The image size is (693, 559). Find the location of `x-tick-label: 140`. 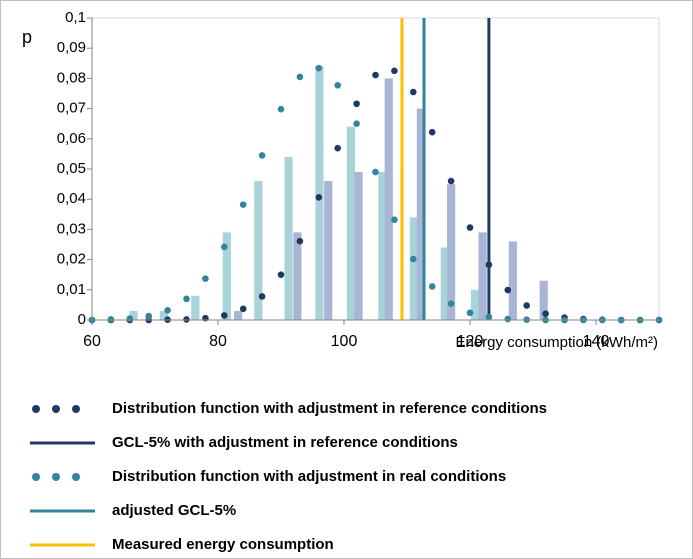

x-tick-label: 140 is located at coordinates (596, 341).